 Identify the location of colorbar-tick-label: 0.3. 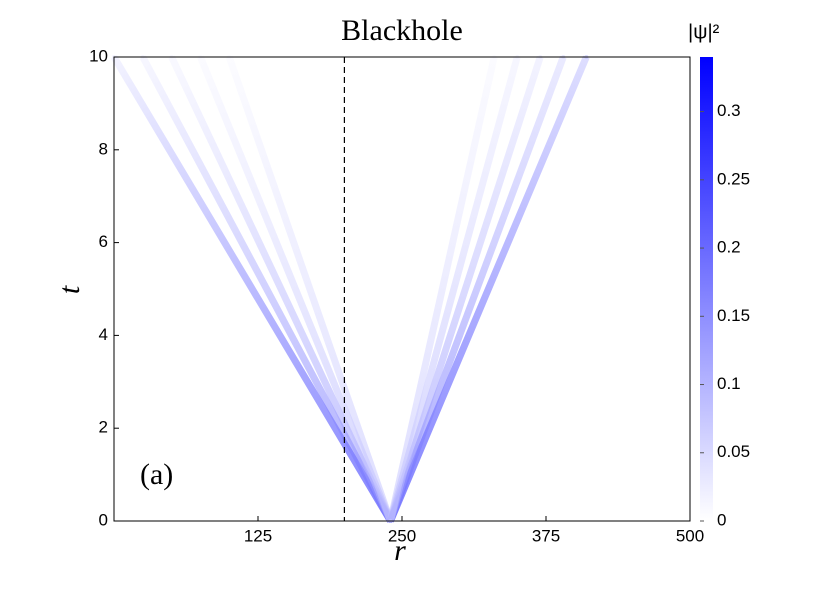
(729, 110).